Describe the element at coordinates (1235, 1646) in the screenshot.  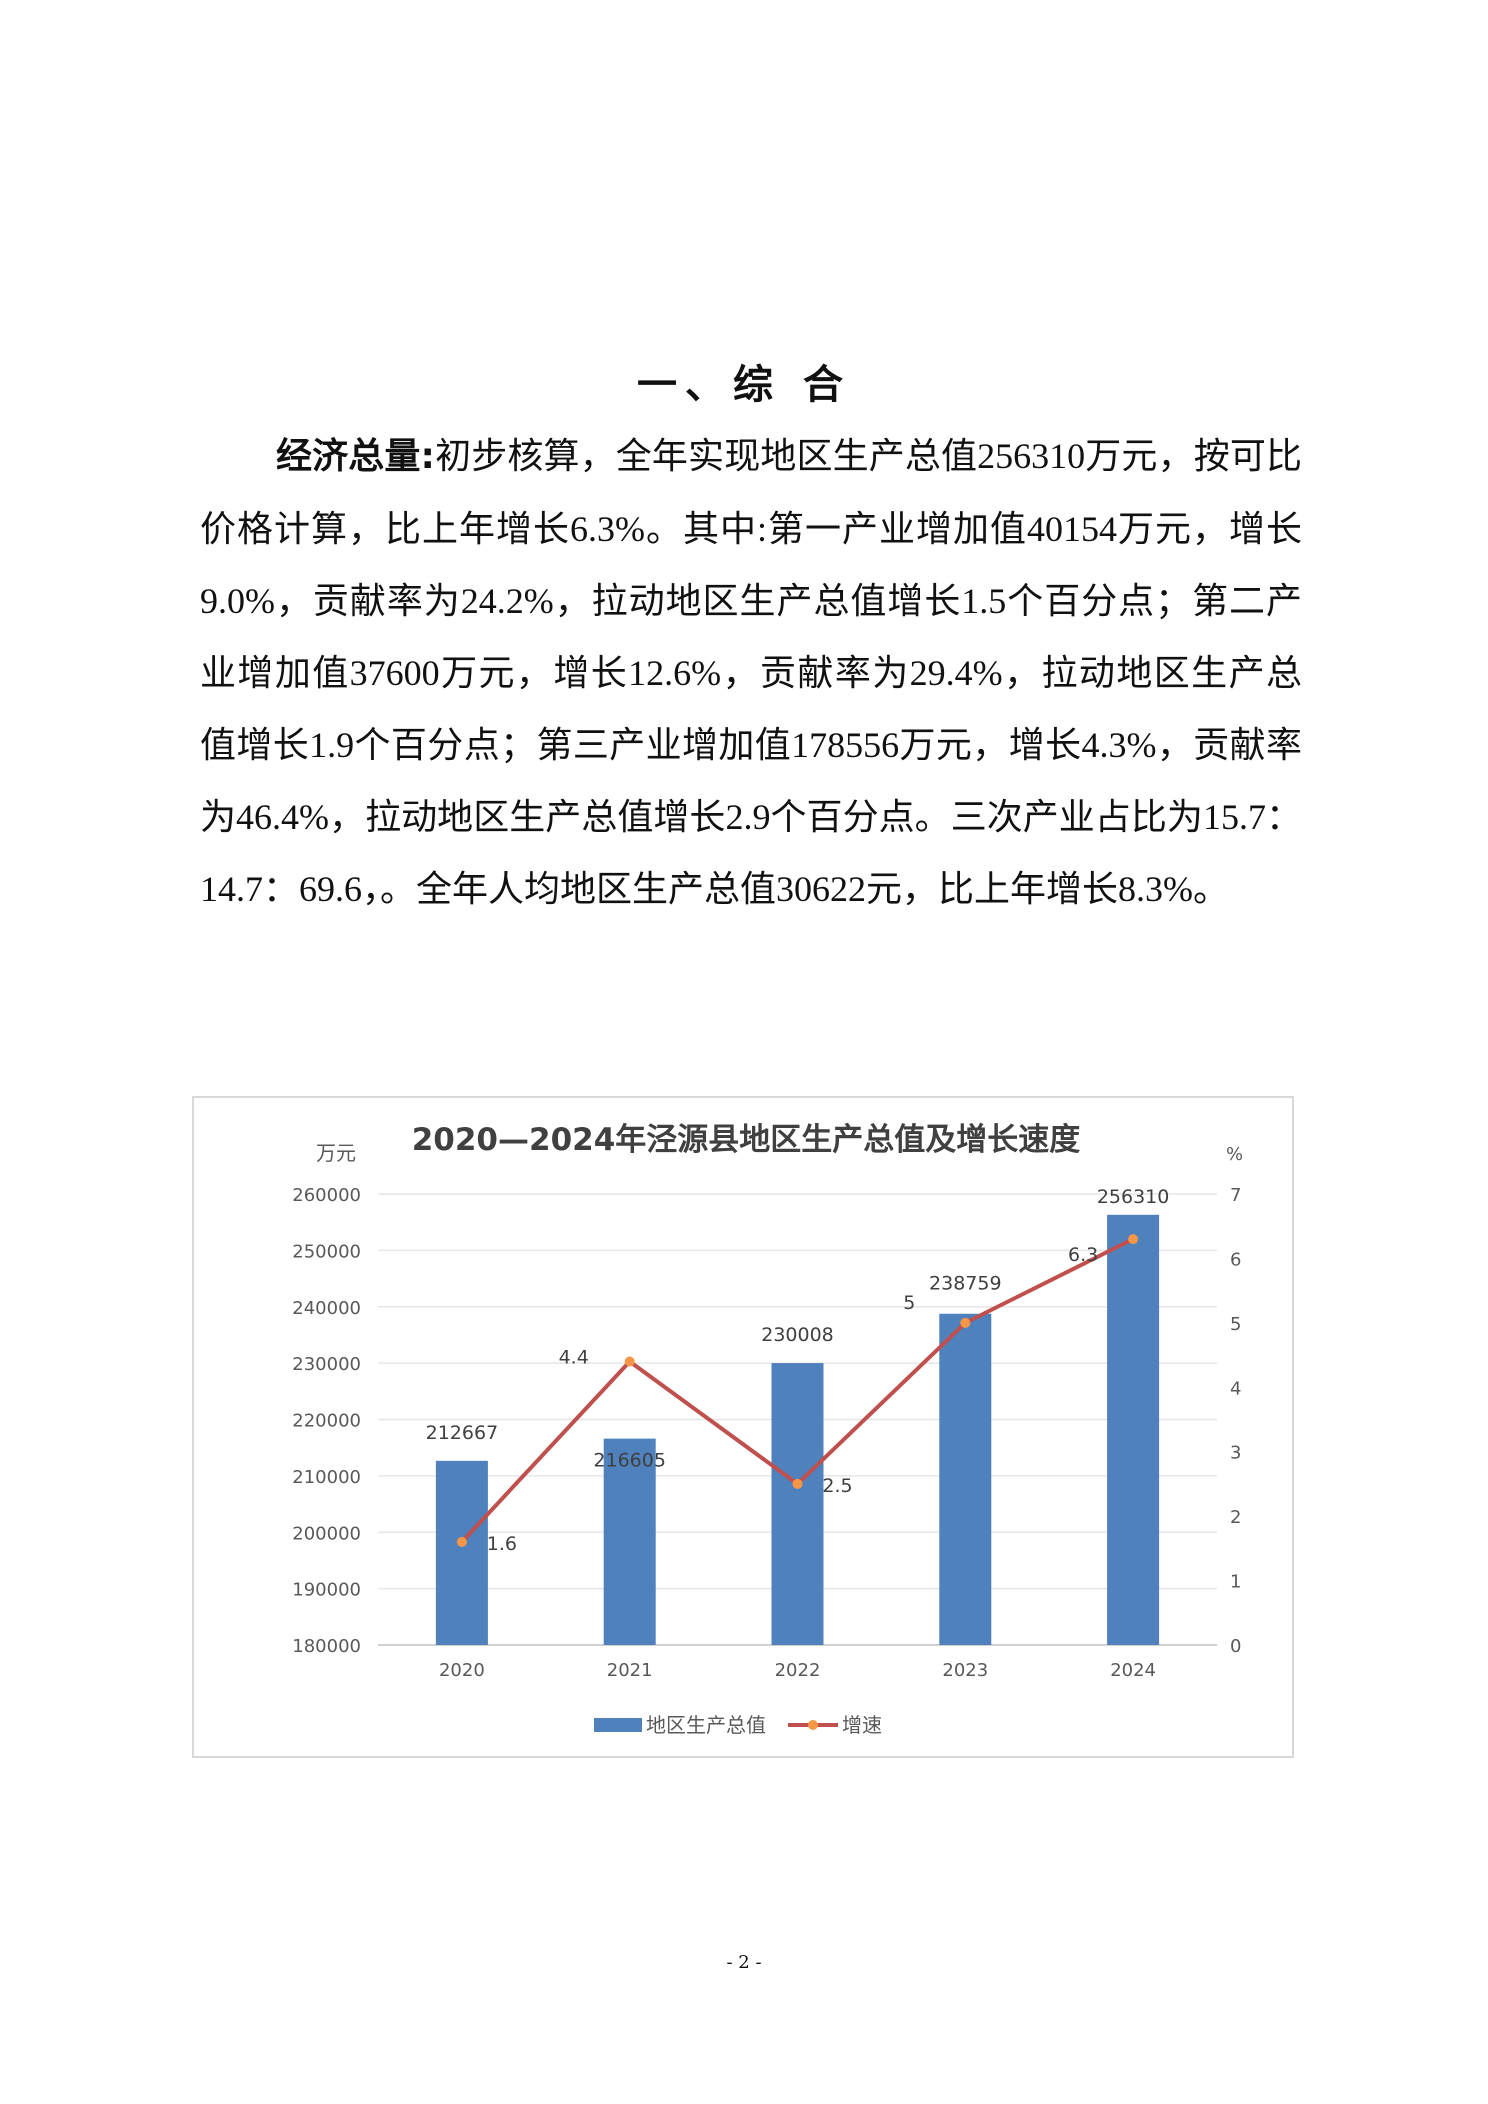
I see `right-tick-label: 0` at that location.